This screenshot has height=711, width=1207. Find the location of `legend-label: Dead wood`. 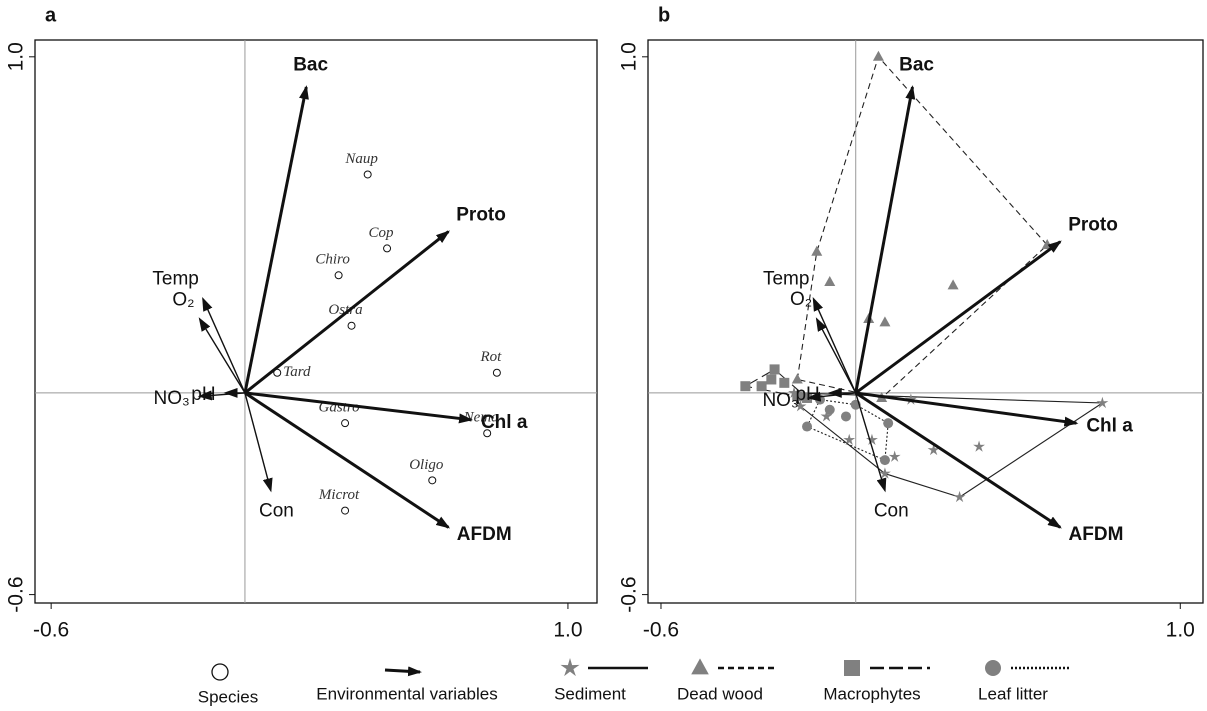

legend-label: Dead wood is located at coordinates (720, 693).